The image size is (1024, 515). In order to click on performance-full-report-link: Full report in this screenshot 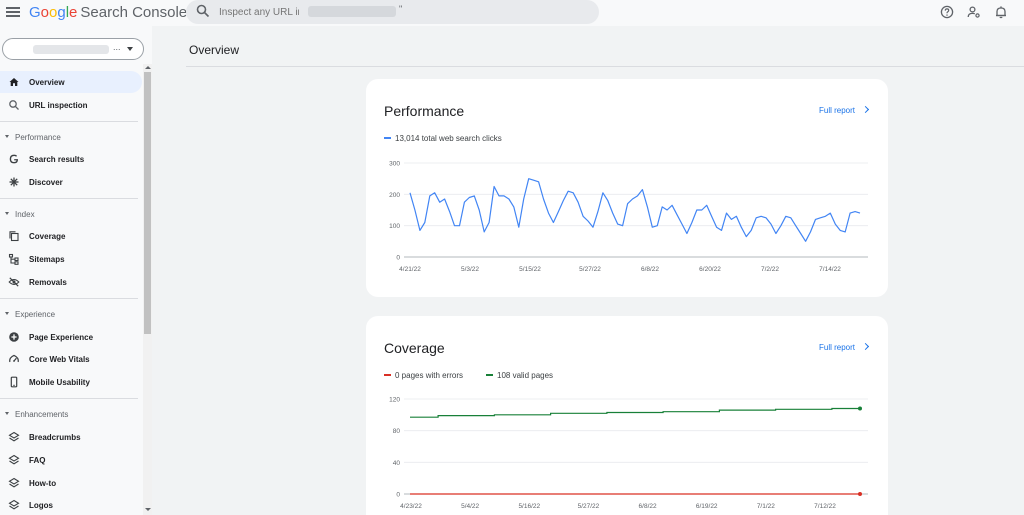, I will do `click(844, 110)`.